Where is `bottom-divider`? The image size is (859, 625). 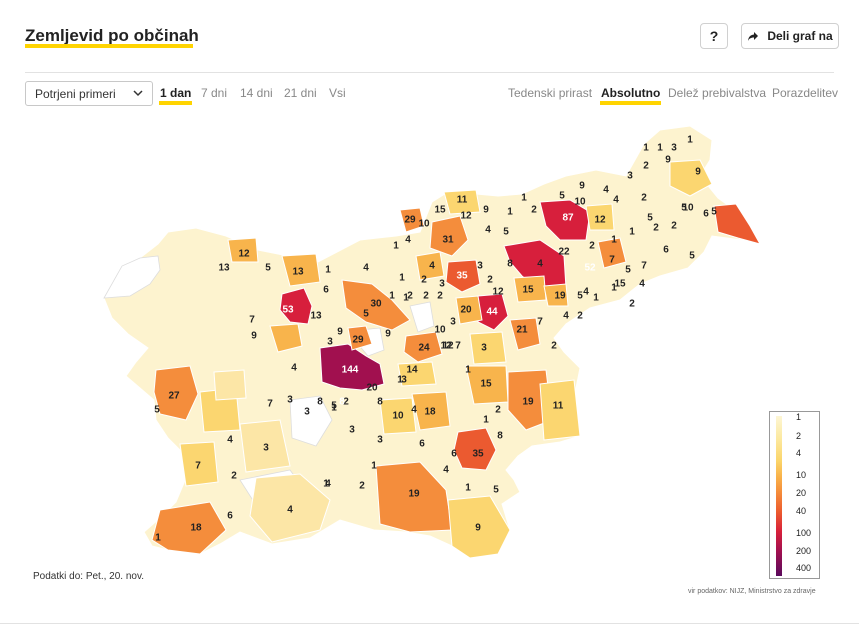
bottom-divider is located at coordinates (429, 623).